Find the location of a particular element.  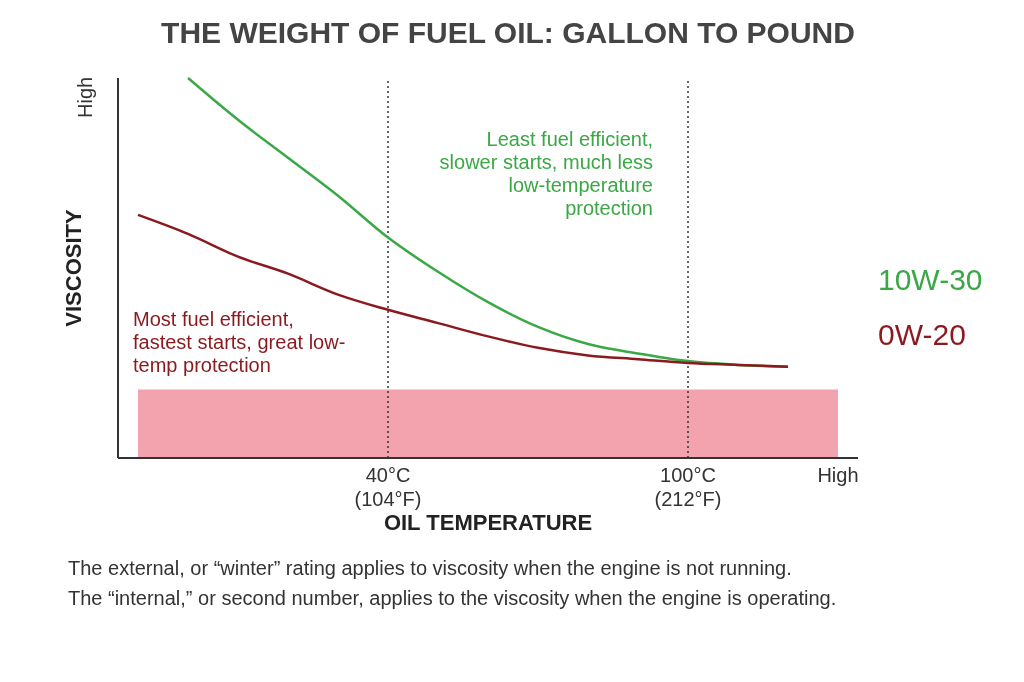

y-axis-title: VISCOSITY is located at coordinates (73, 268).